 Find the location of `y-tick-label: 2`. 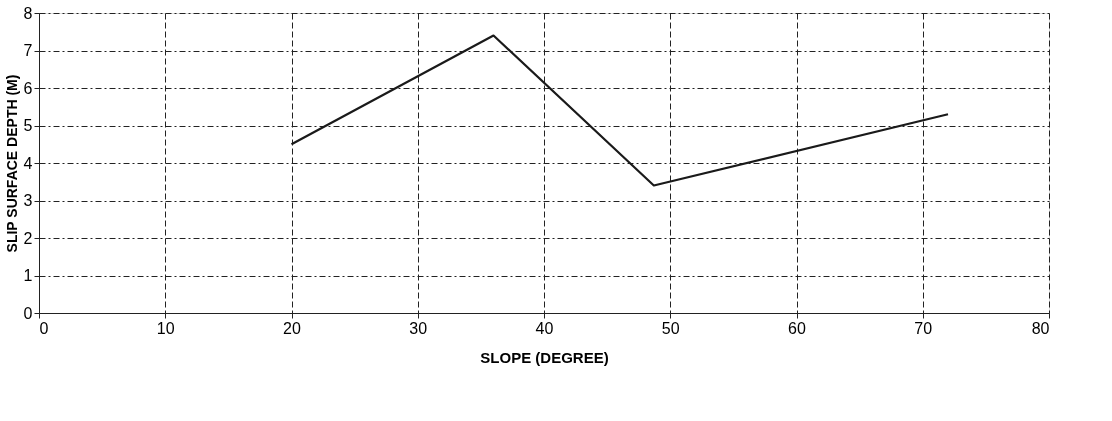

y-tick-label: 2 is located at coordinates (28, 238).